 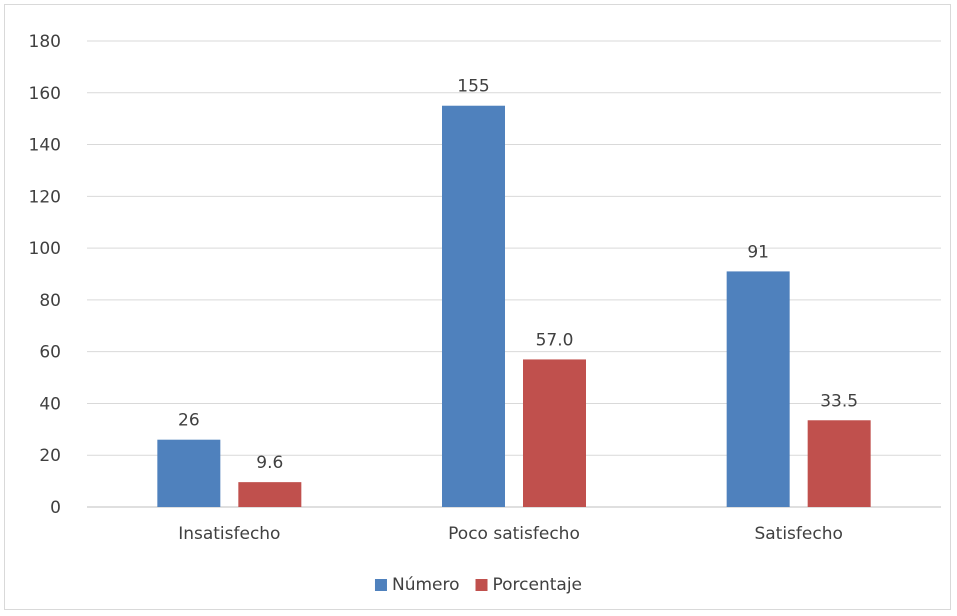 I want to click on legend-item: Número, so click(x=417, y=585).